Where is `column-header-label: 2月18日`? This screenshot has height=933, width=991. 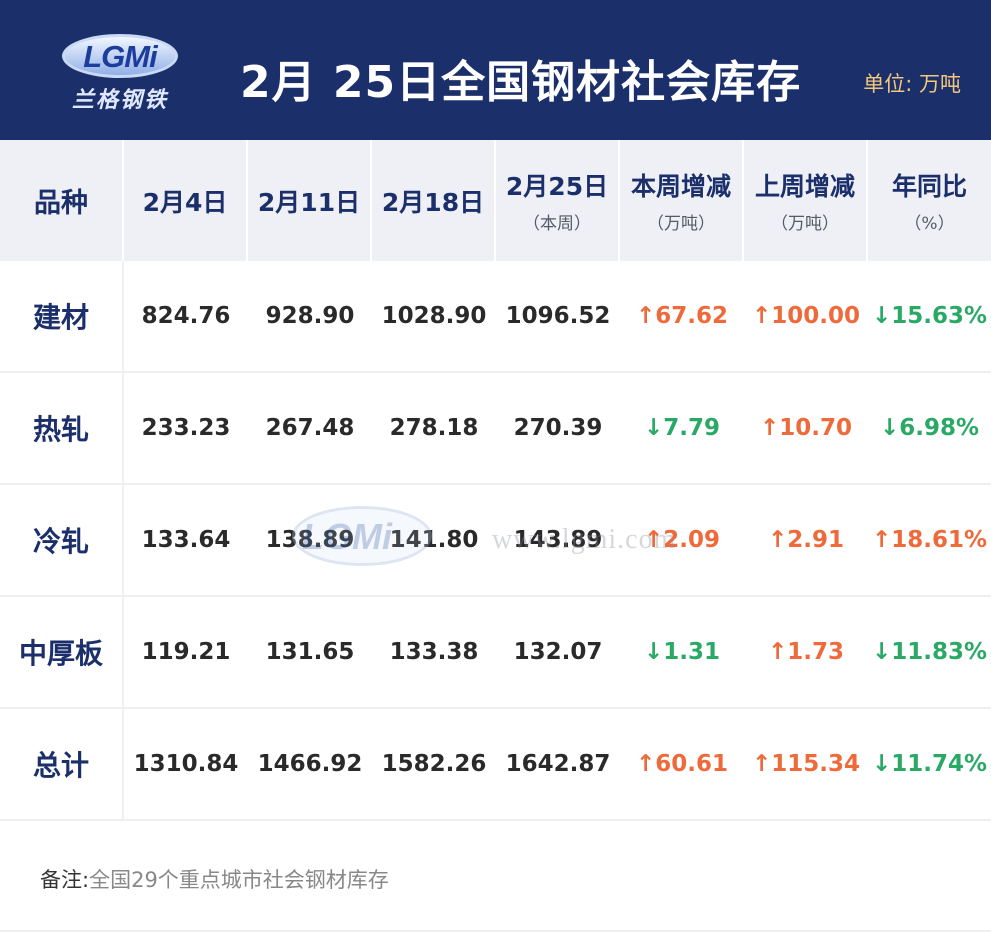
column-header-label: 2月18日 is located at coordinates (433, 202).